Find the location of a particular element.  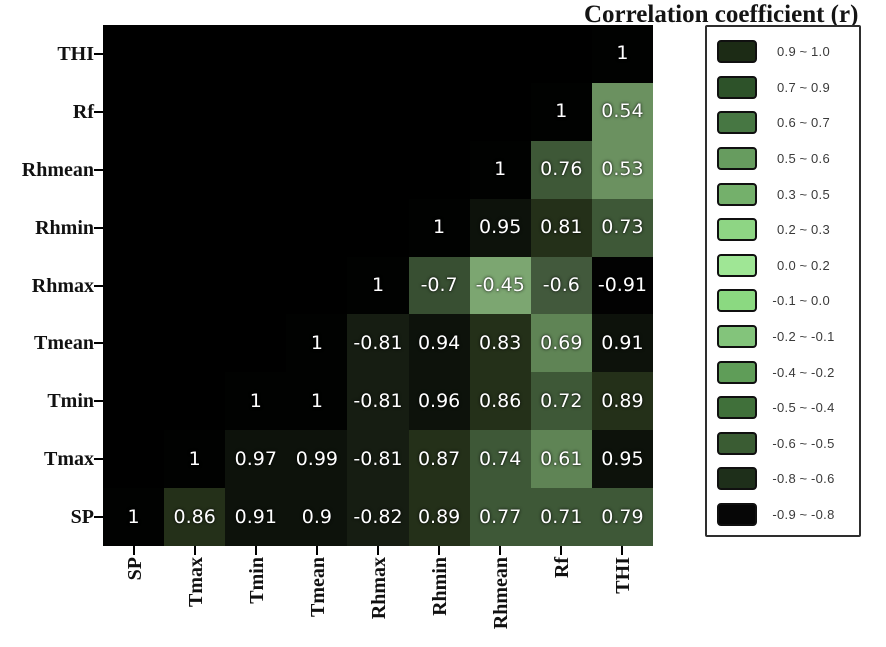

matrix-cell: 0.96 is located at coordinates (439, 401).